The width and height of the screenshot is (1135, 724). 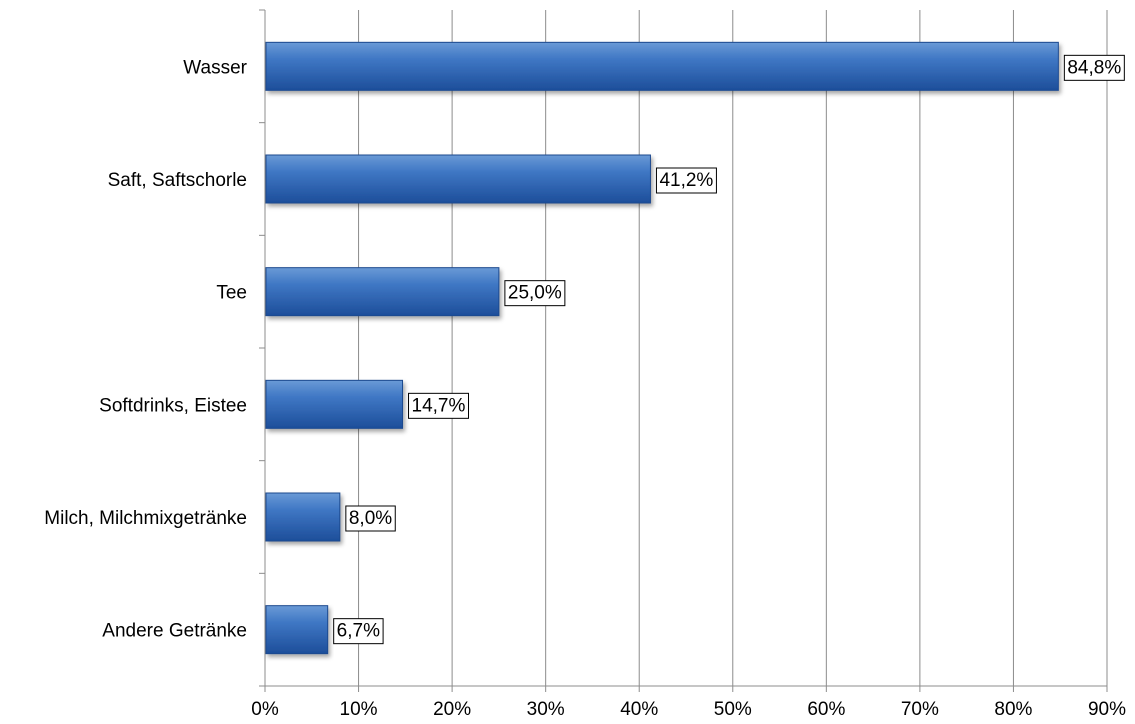 I want to click on x-tick-label: 10%, so click(x=359, y=709).